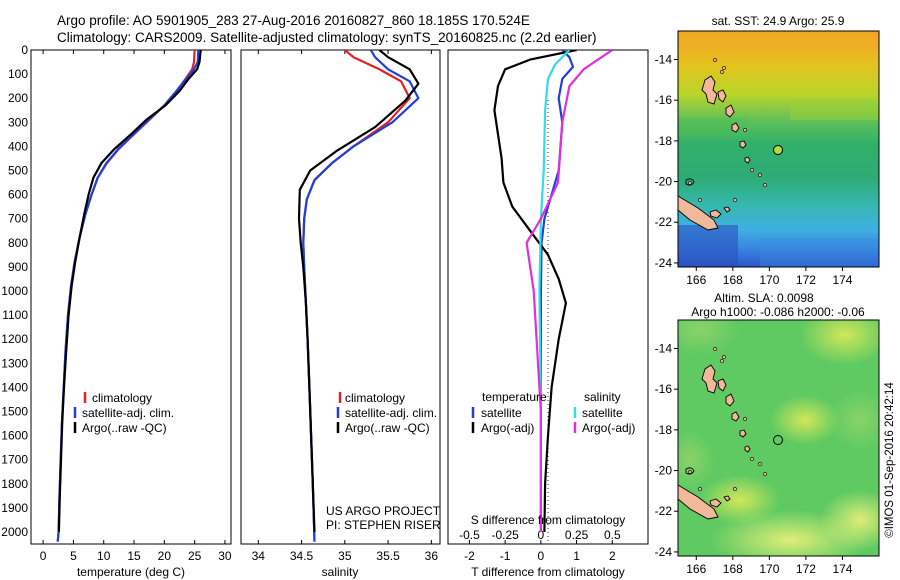 The image size is (900, 580). What do you see at coordinates (302, 556) in the screenshot?
I see `x-tick-label: 34.5` at bounding box center [302, 556].